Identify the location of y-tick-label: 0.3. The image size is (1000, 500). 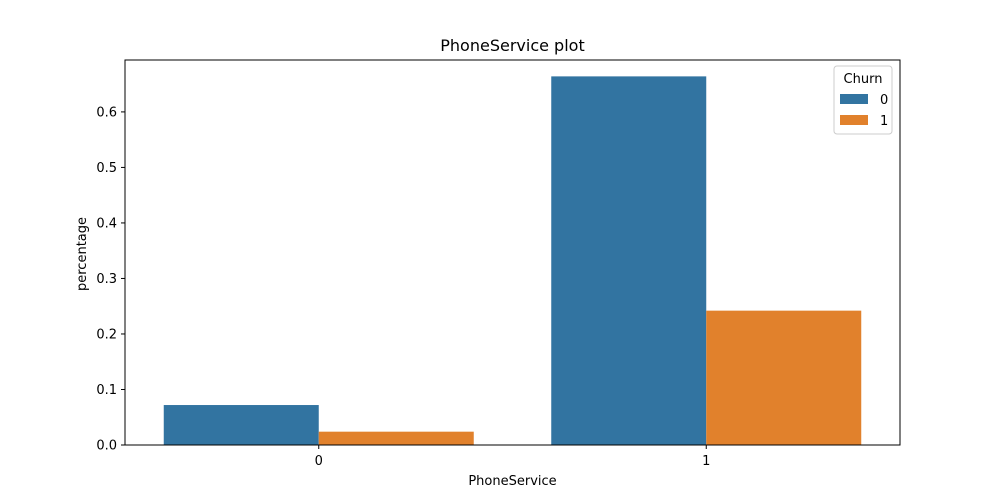
(106, 279).